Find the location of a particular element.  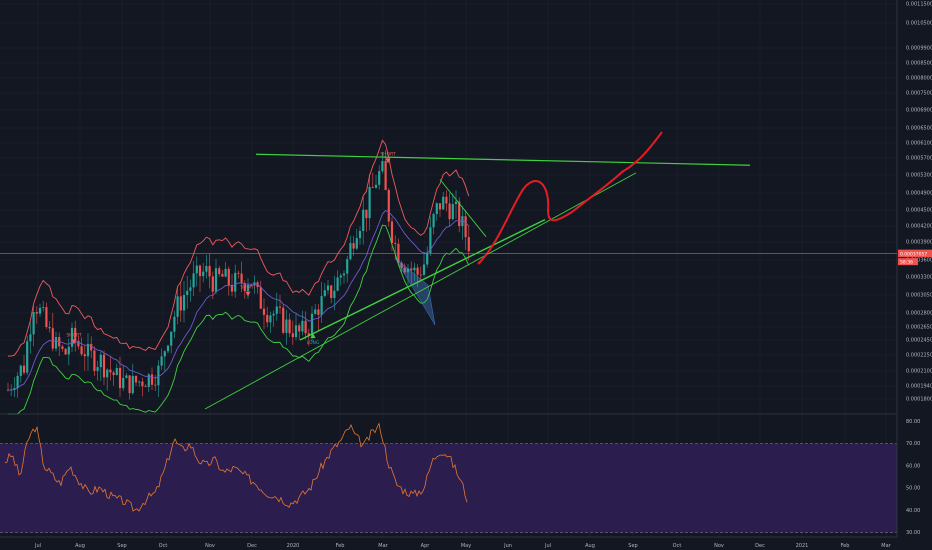

oscillator-tick-label: 50.00 is located at coordinates (913, 489).